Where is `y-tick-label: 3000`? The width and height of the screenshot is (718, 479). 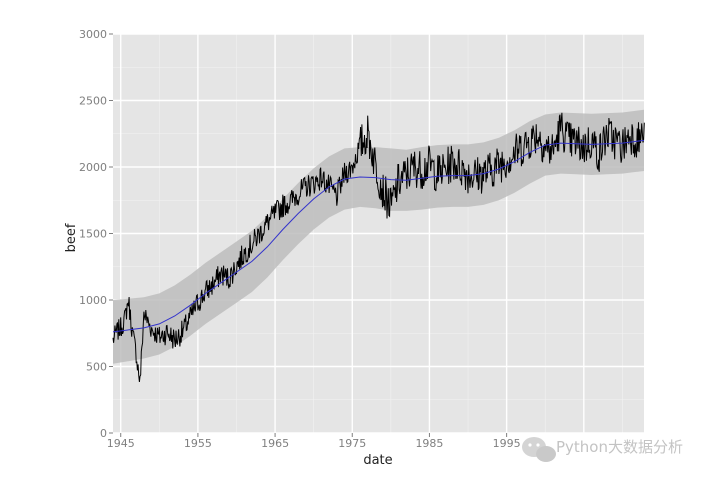 y-tick-label: 3000 is located at coordinates (93, 34).